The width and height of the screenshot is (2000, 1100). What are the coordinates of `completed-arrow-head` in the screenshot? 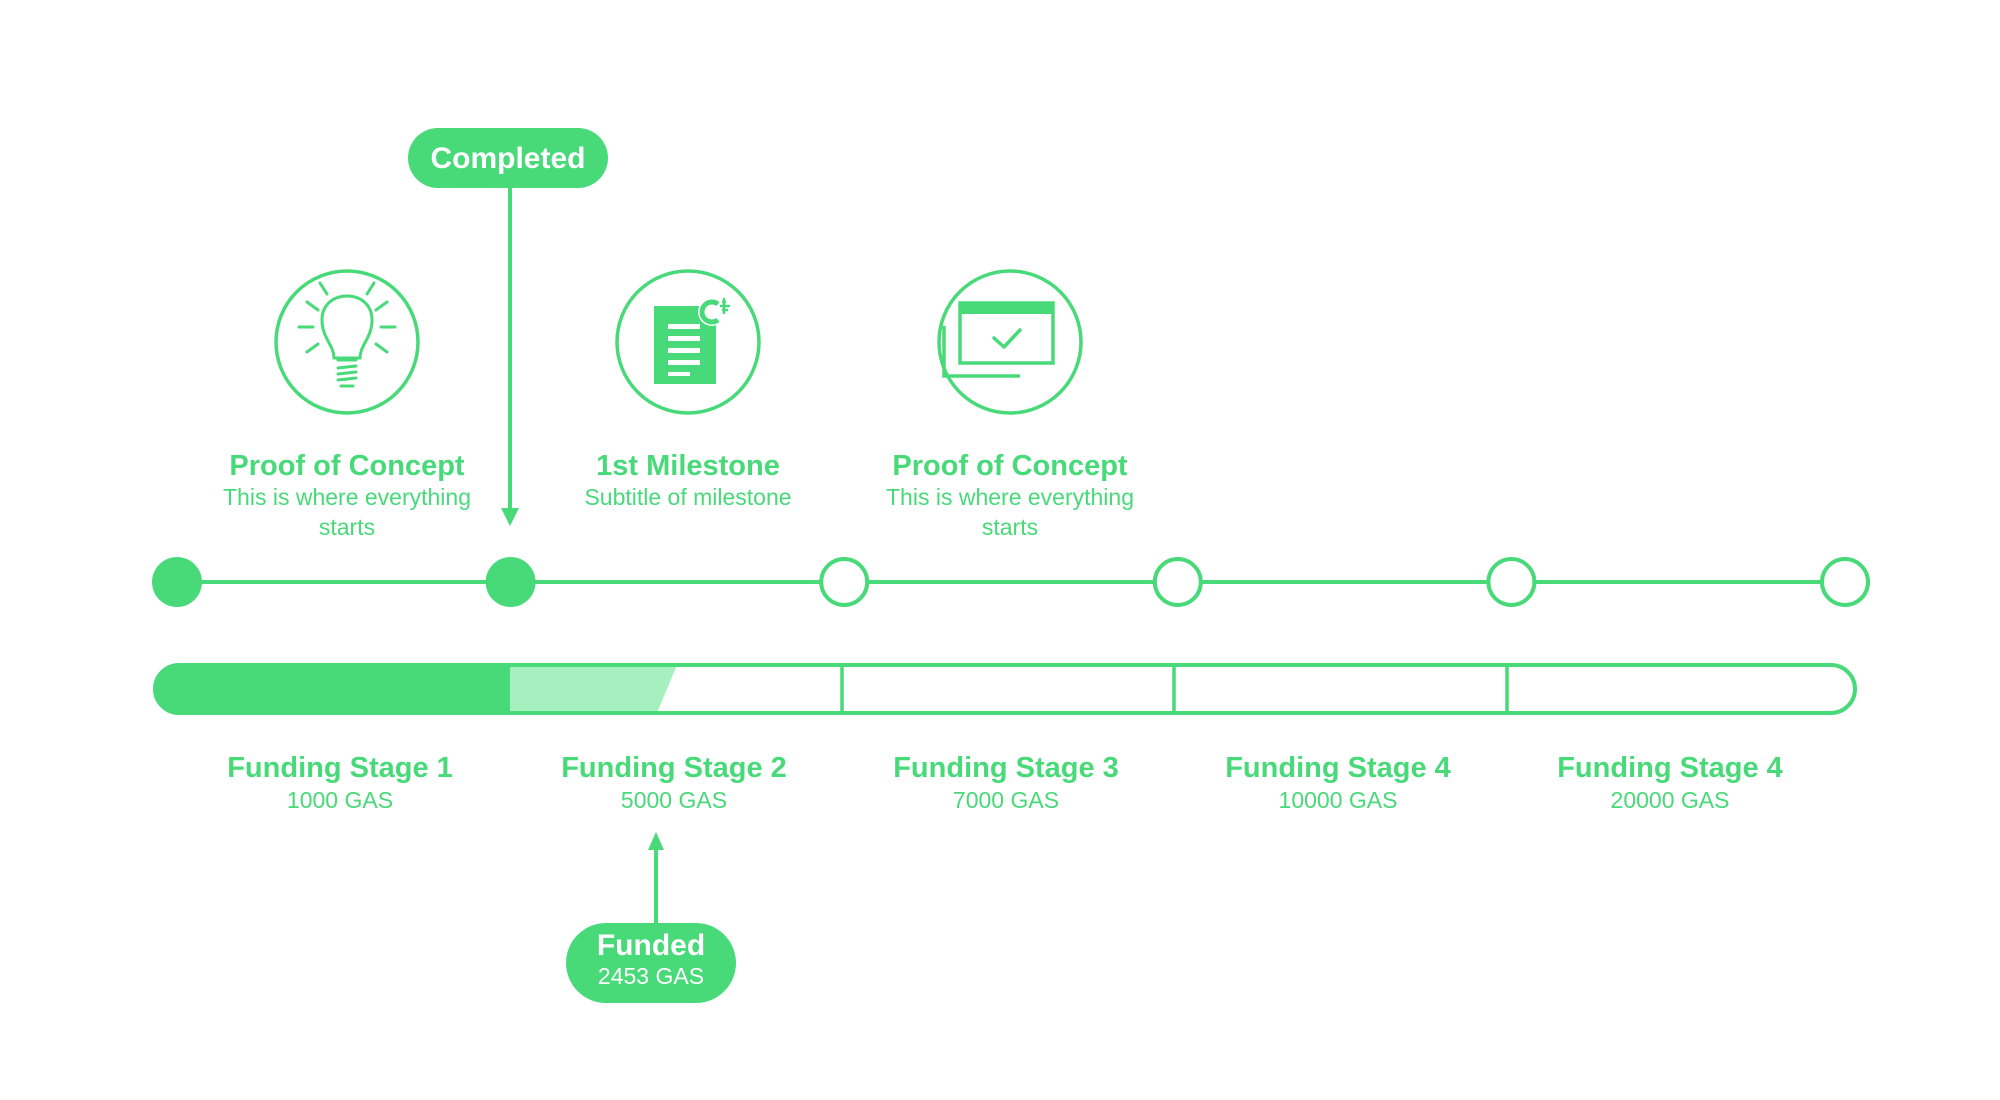 It's located at (510, 517).